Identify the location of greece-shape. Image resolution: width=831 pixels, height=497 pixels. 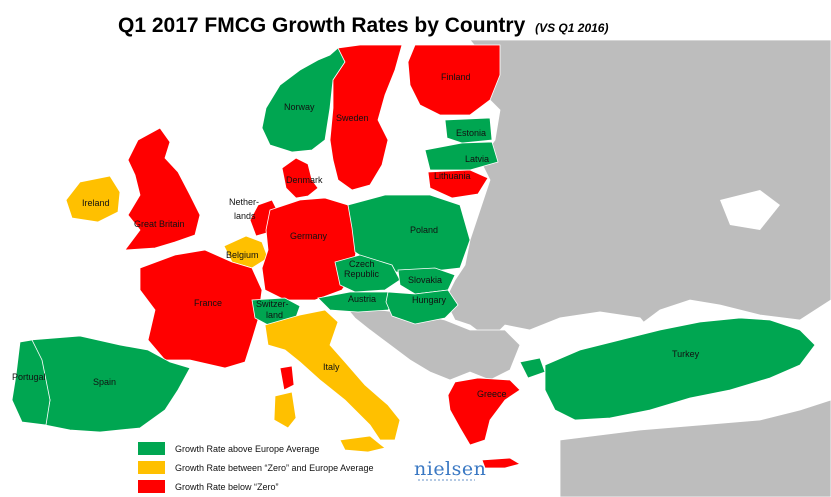
(484, 411).